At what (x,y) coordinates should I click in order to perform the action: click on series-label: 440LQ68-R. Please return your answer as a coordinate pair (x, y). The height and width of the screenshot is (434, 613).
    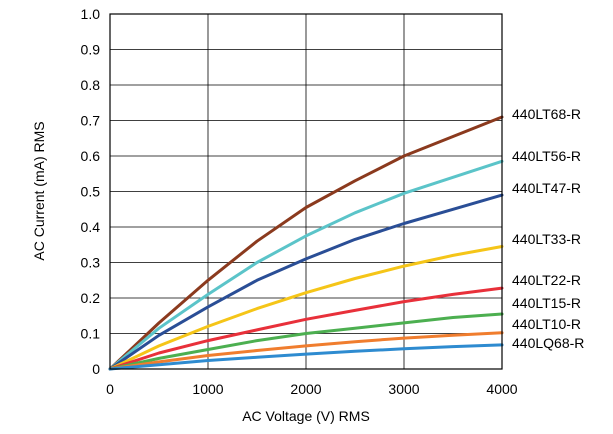
    Looking at the image, I should click on (548, 343).